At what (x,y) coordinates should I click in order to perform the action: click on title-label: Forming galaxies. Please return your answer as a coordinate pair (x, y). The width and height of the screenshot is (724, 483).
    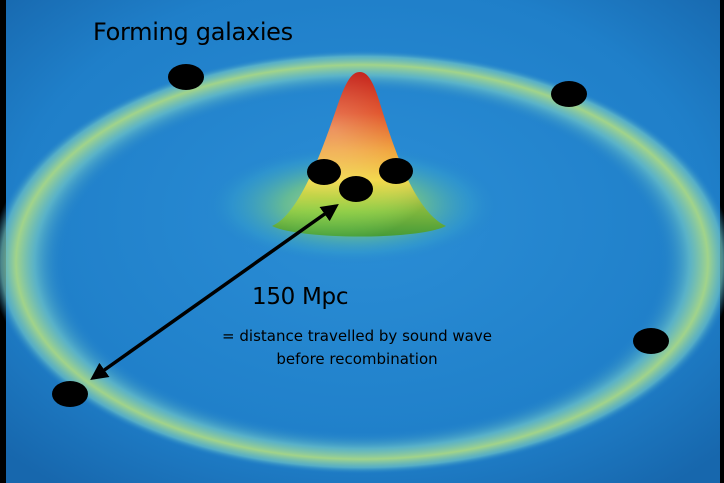
    Looking at the image, I should click on (193, 32).